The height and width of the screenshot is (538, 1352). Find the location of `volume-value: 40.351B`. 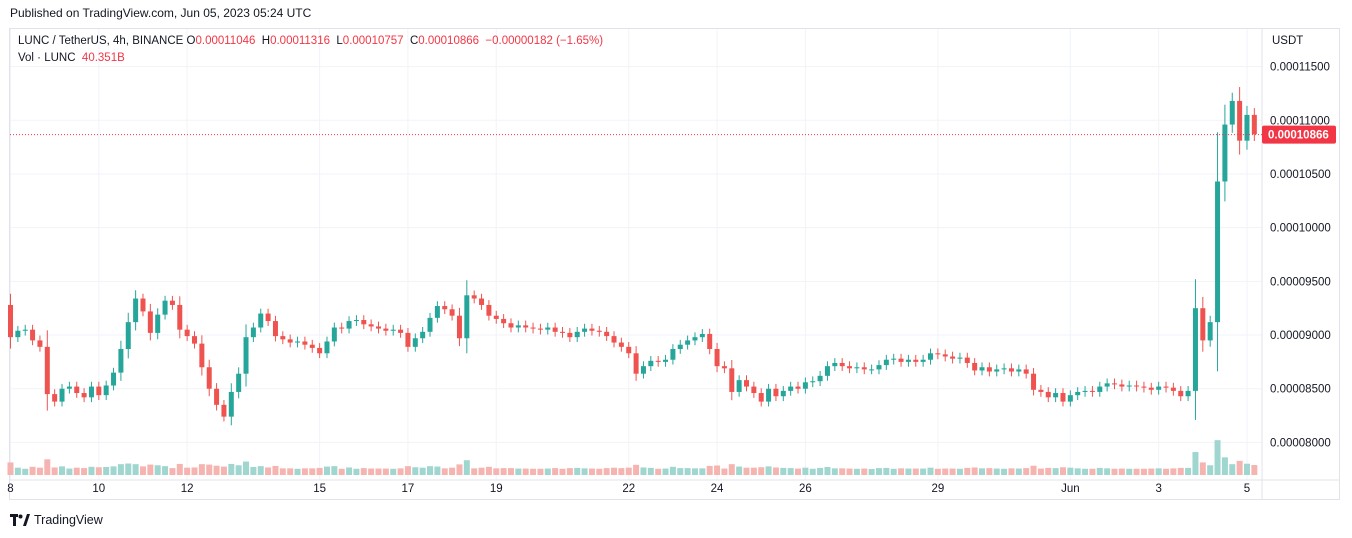

volume-value: 40.351B is located at coordinates (103, 58).